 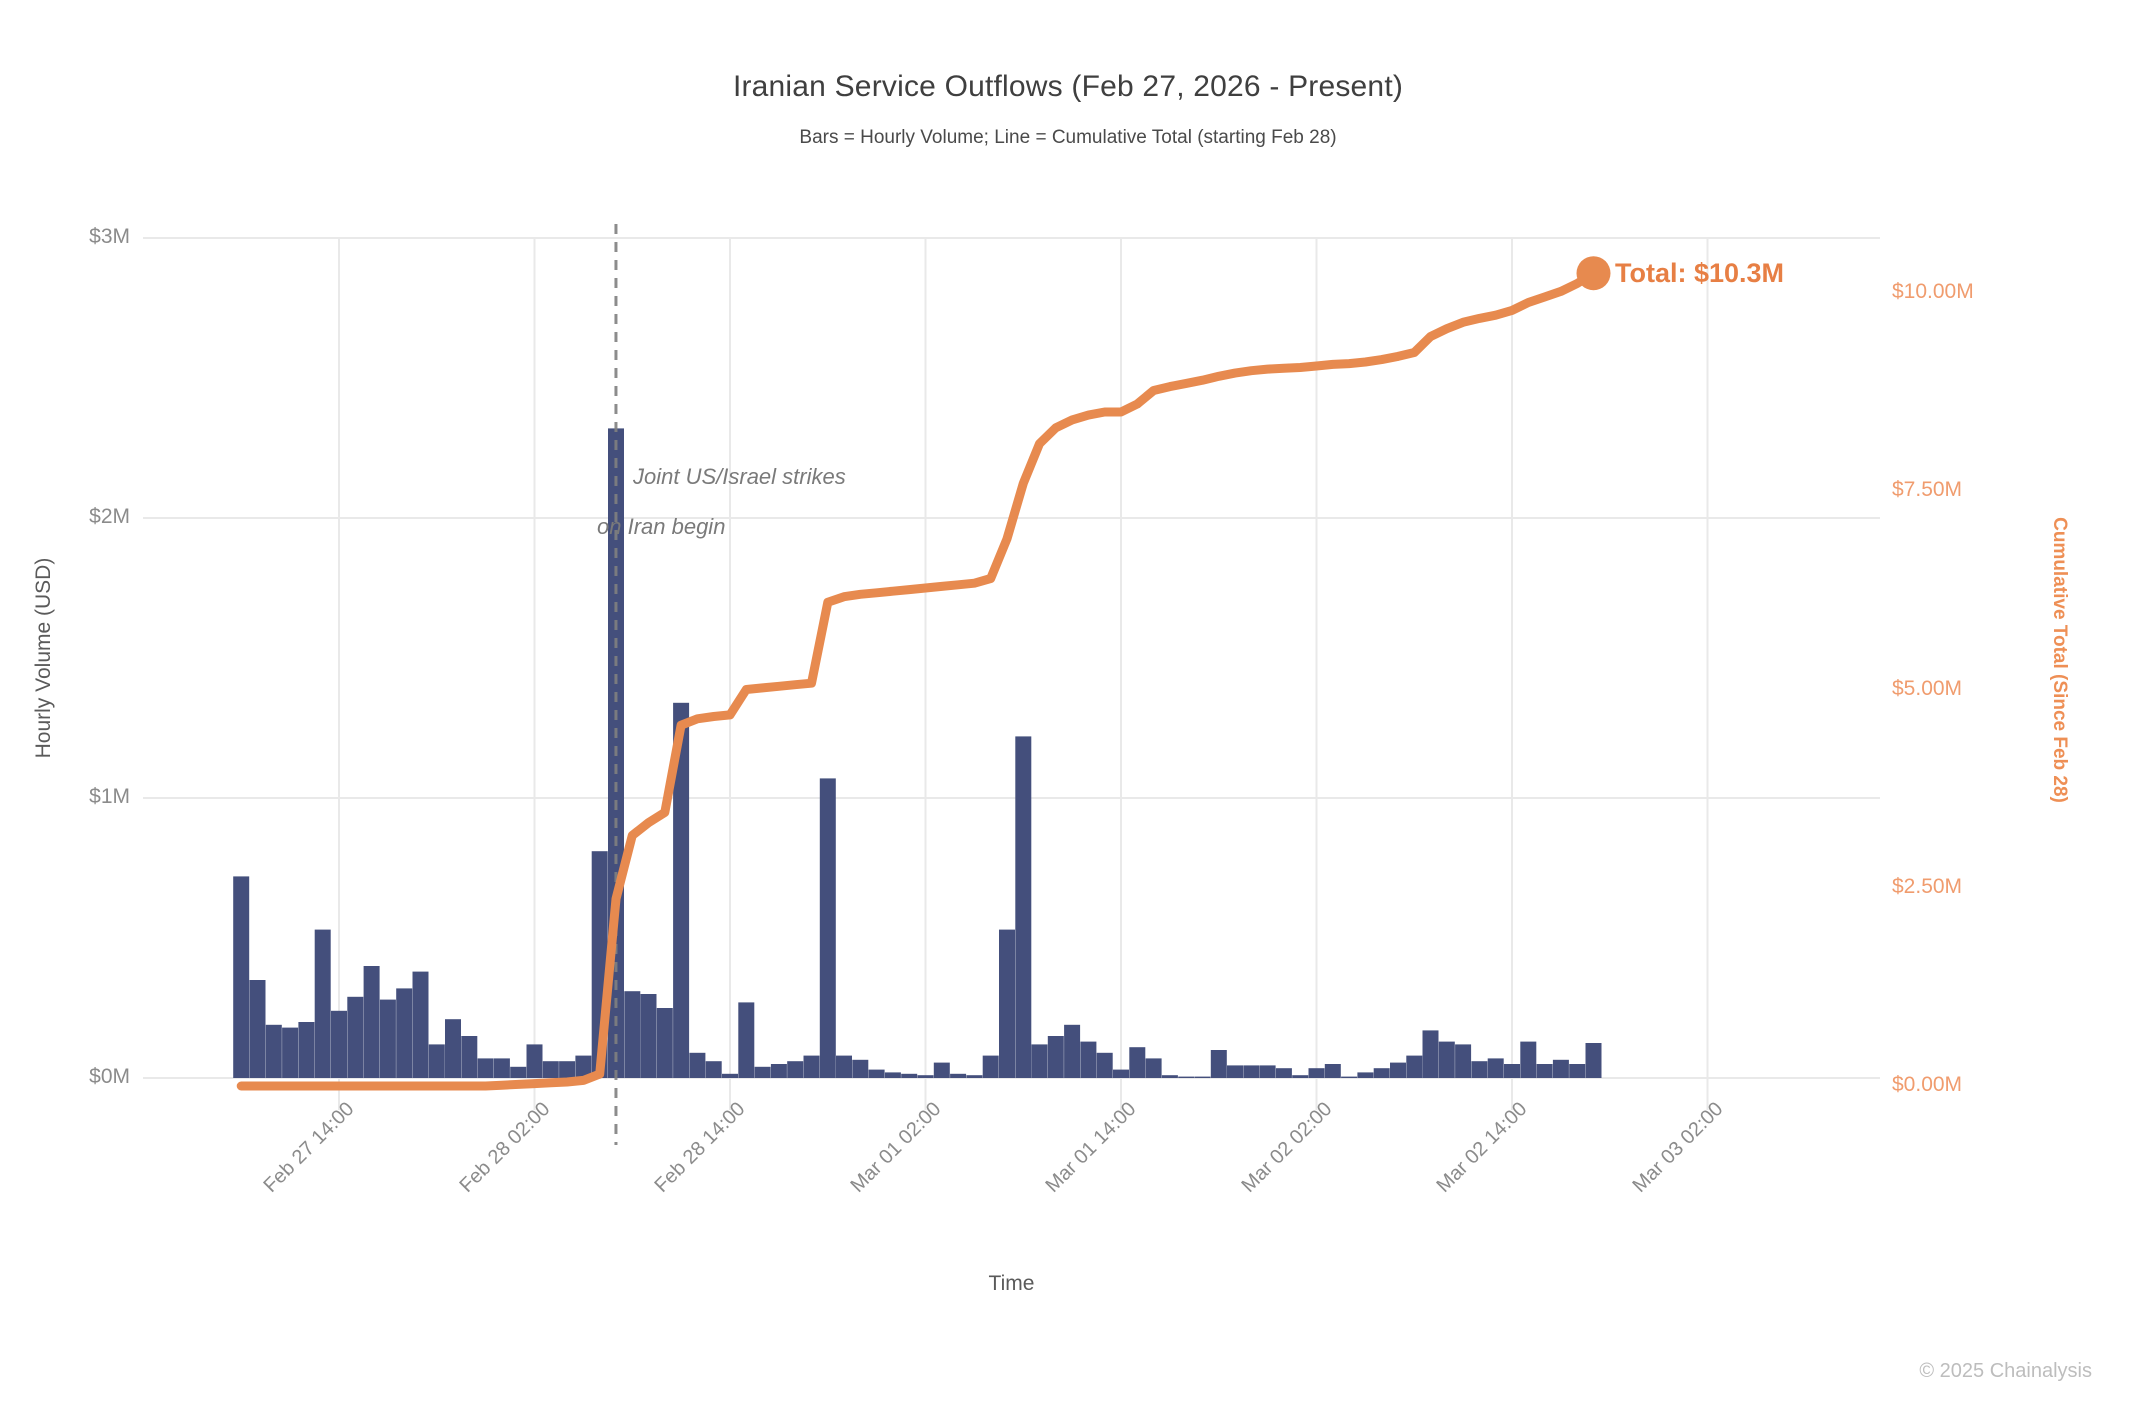 I want to click on left-y-tick-label: $3M, so click(x=109, y=236).